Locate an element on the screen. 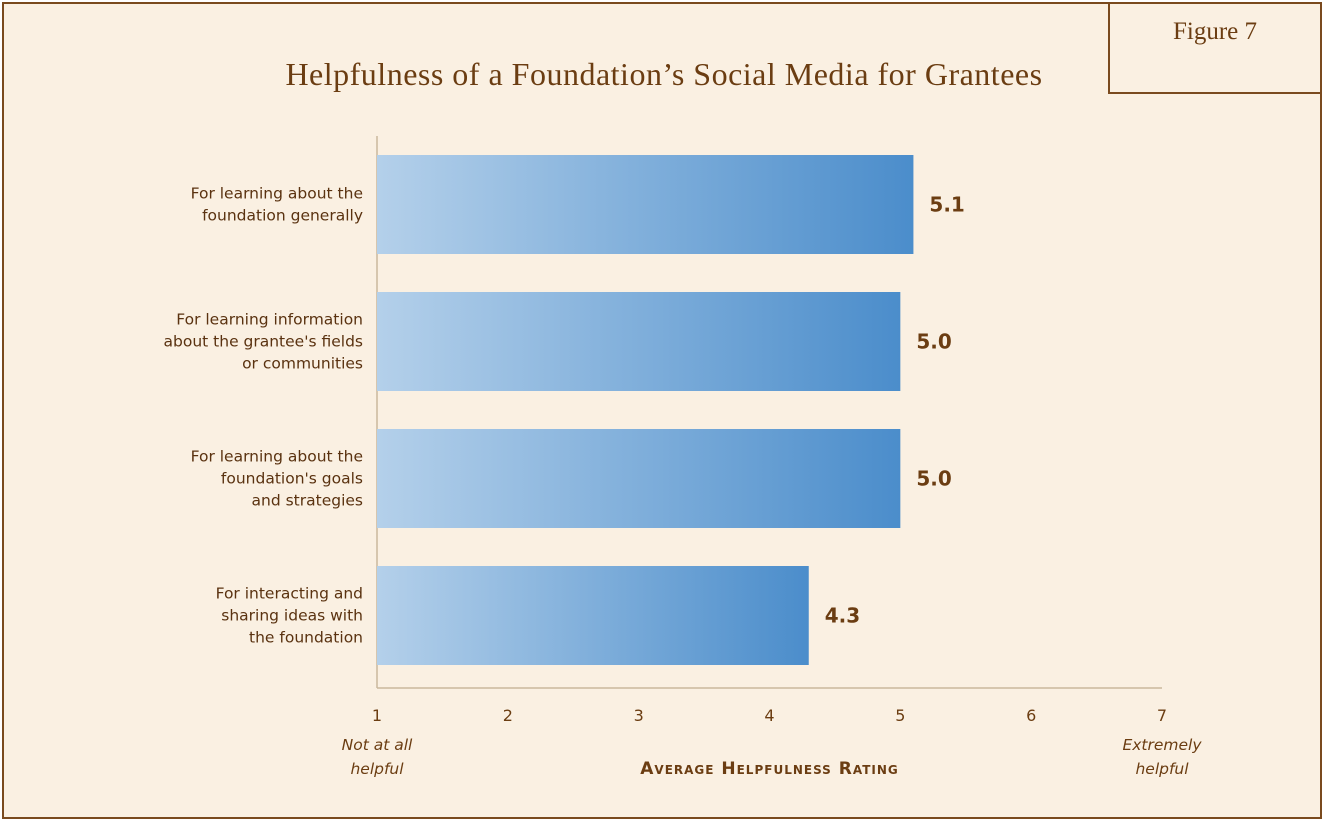 The width and height of the screenshot is (1328, 825). figure-label: Figure 7 is located at coordinates (1214, 49).